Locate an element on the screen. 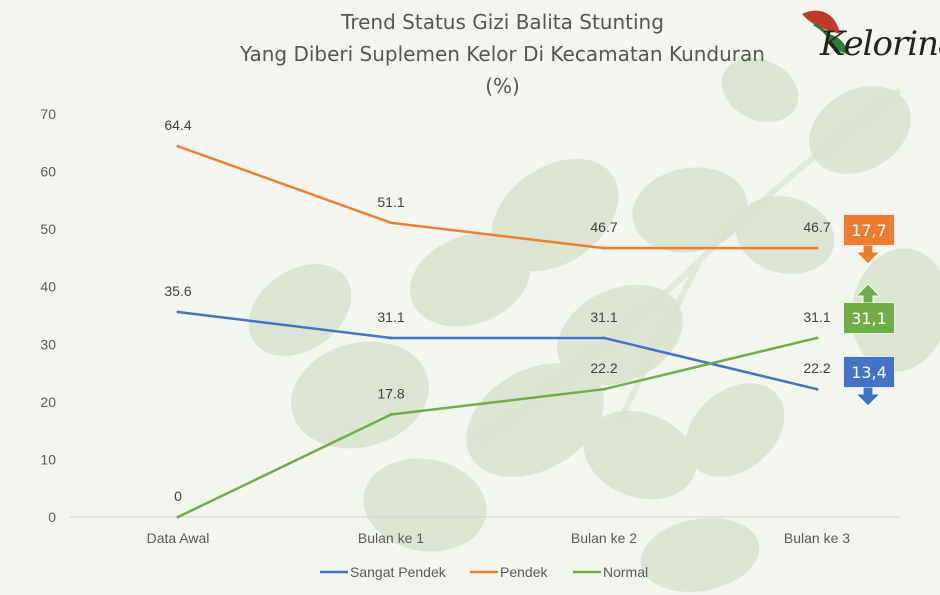 Image resolution: width=940 pixels, height=595 pixels. change-badge: 31,1 is located at coordinates (869, 318).